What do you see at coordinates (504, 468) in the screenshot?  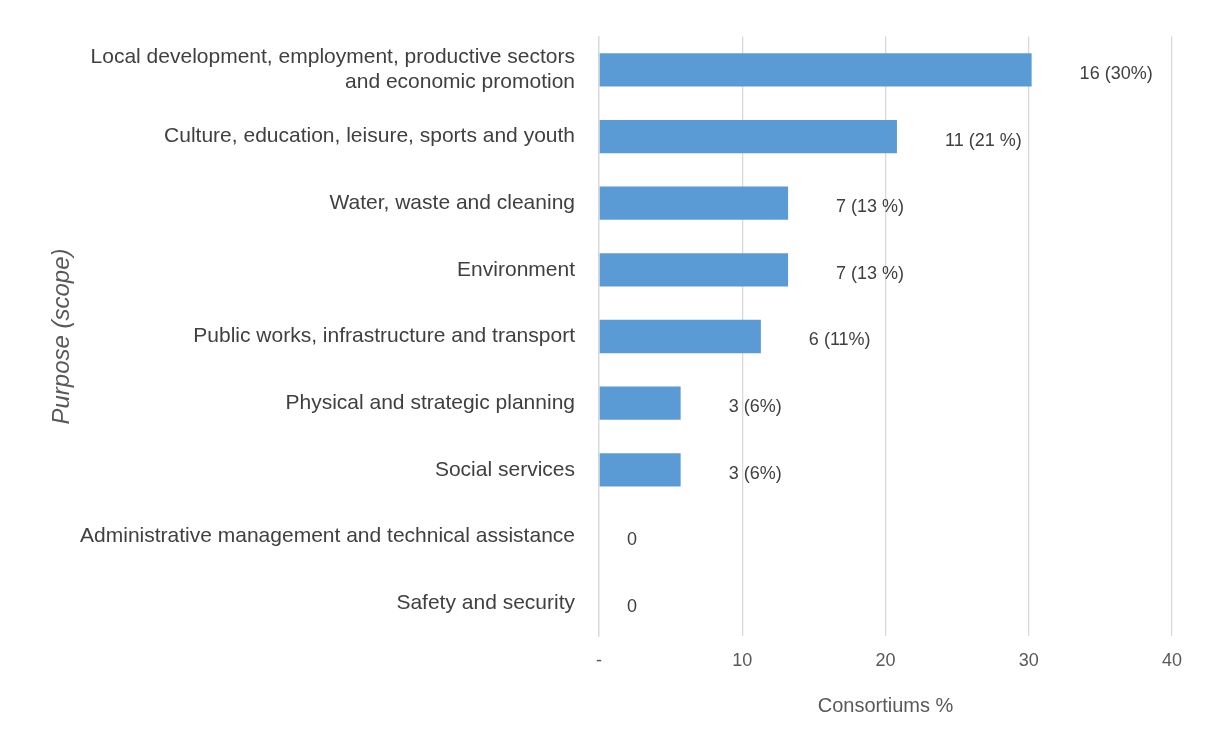 I see `y-tick-label: Social services` at bounding box center [504, 468].